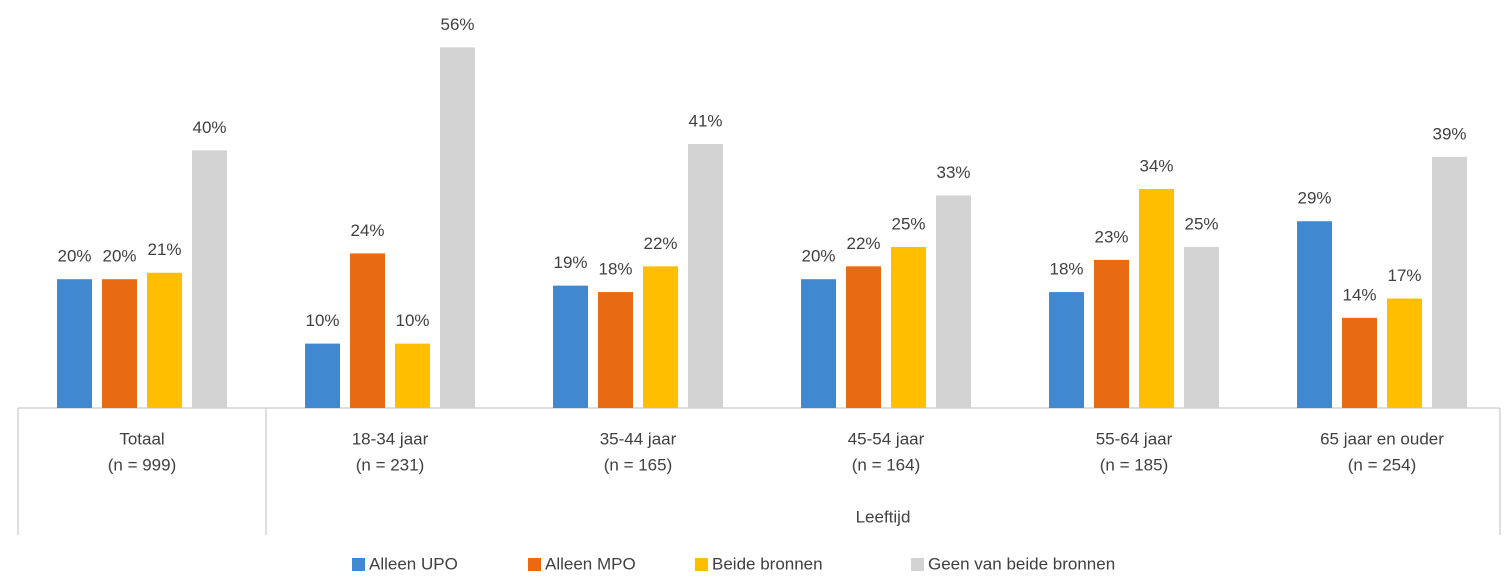  Describe the element at coordinates (1382, 464) in the screenshot. I see `x-tick-note: (n = 254)` at that location.